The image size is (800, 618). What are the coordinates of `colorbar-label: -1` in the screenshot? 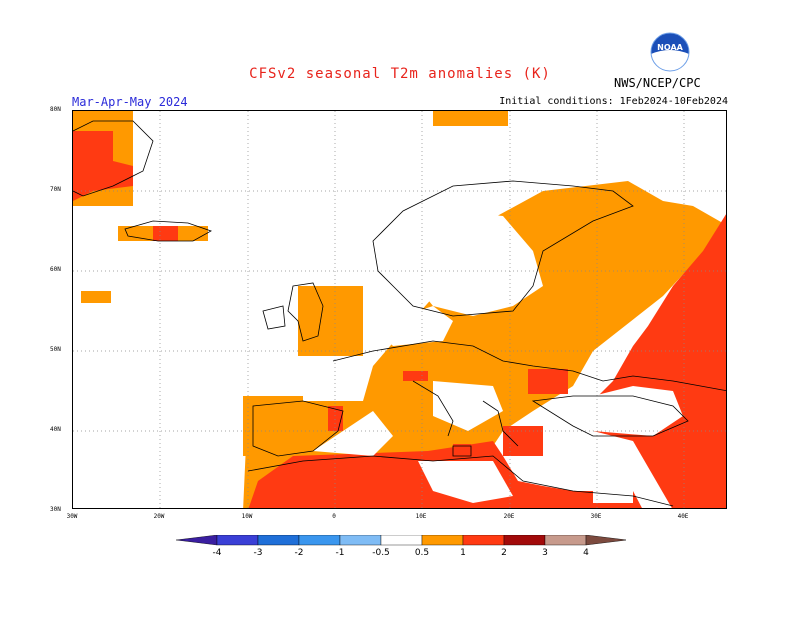 It's located at (340, 553).